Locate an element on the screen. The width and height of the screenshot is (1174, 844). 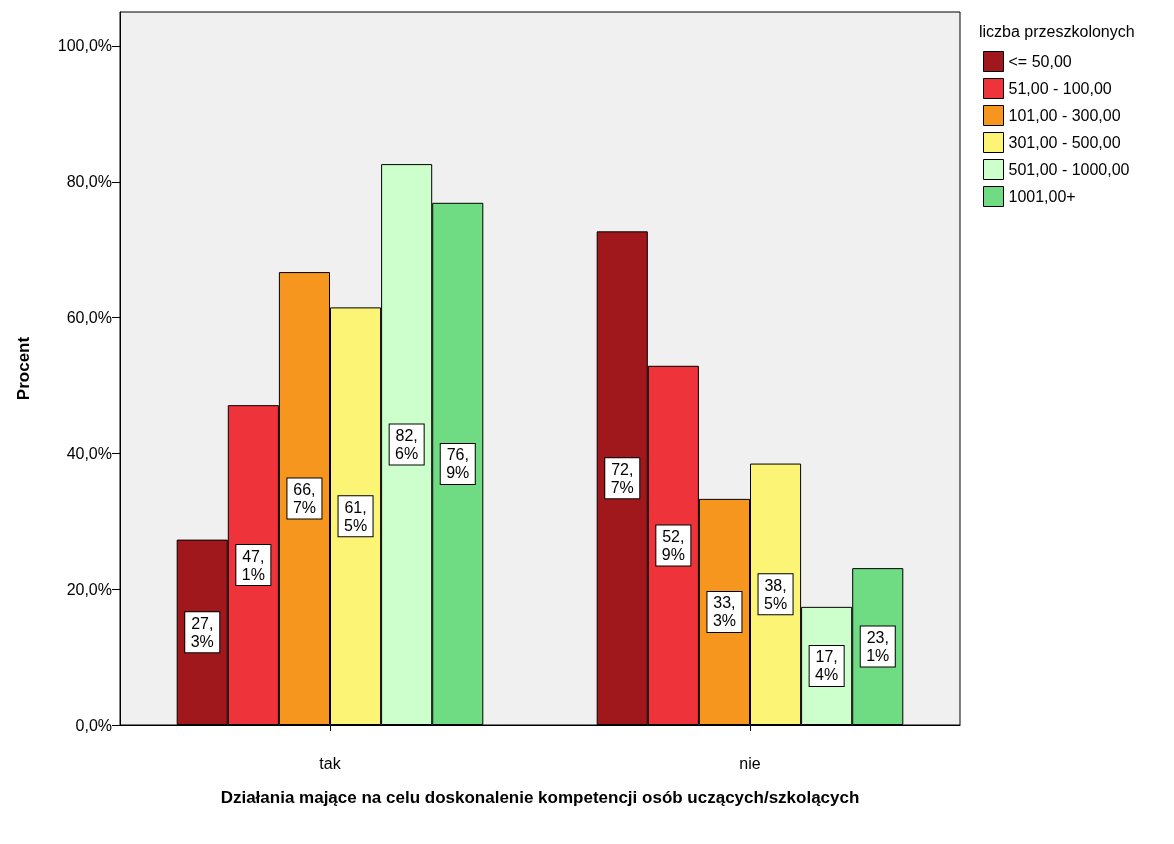
y-tick-label: 40,0% is located at coordinates (89, 453).